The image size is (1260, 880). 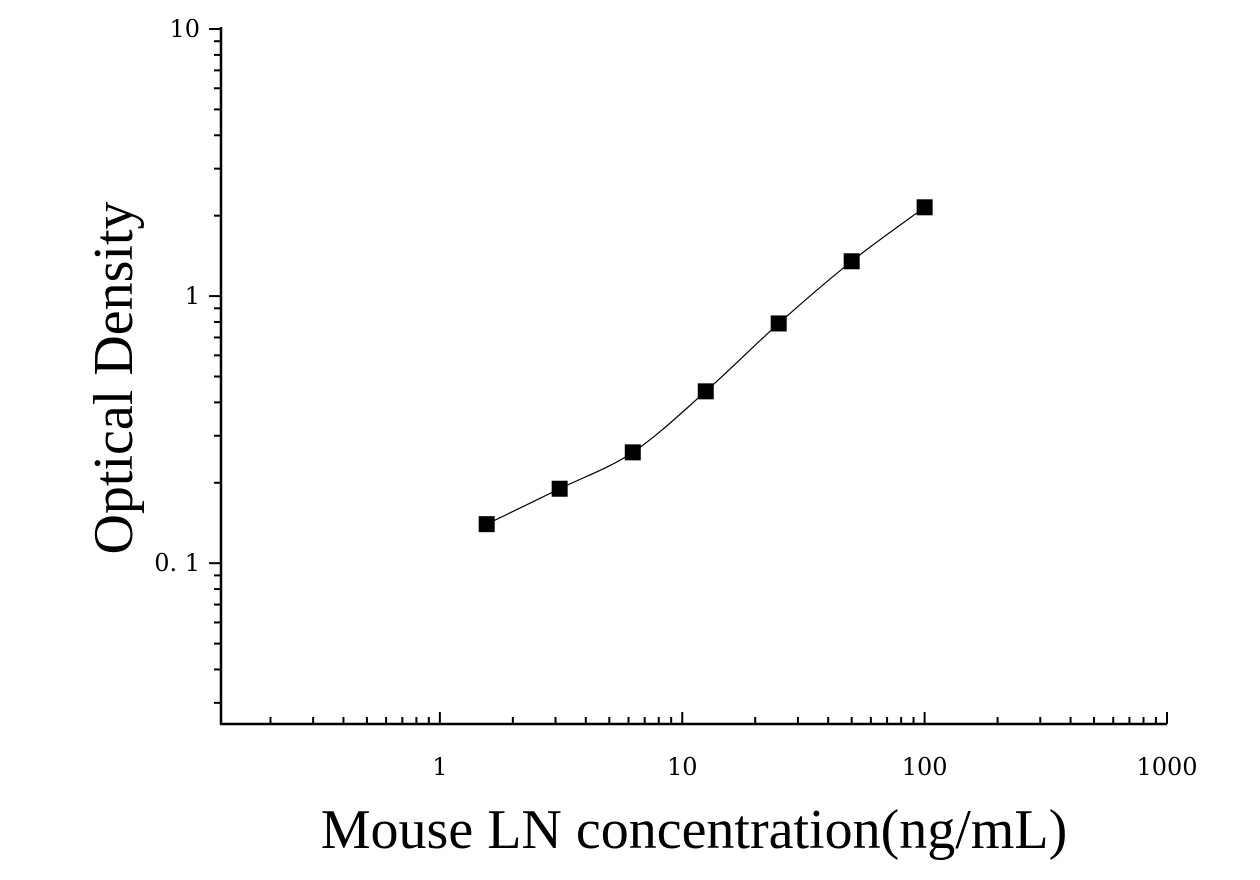 What do you see at coordinates (705, 366) in the screenshot?
I see `data-points` at bounding box center [705, 366].